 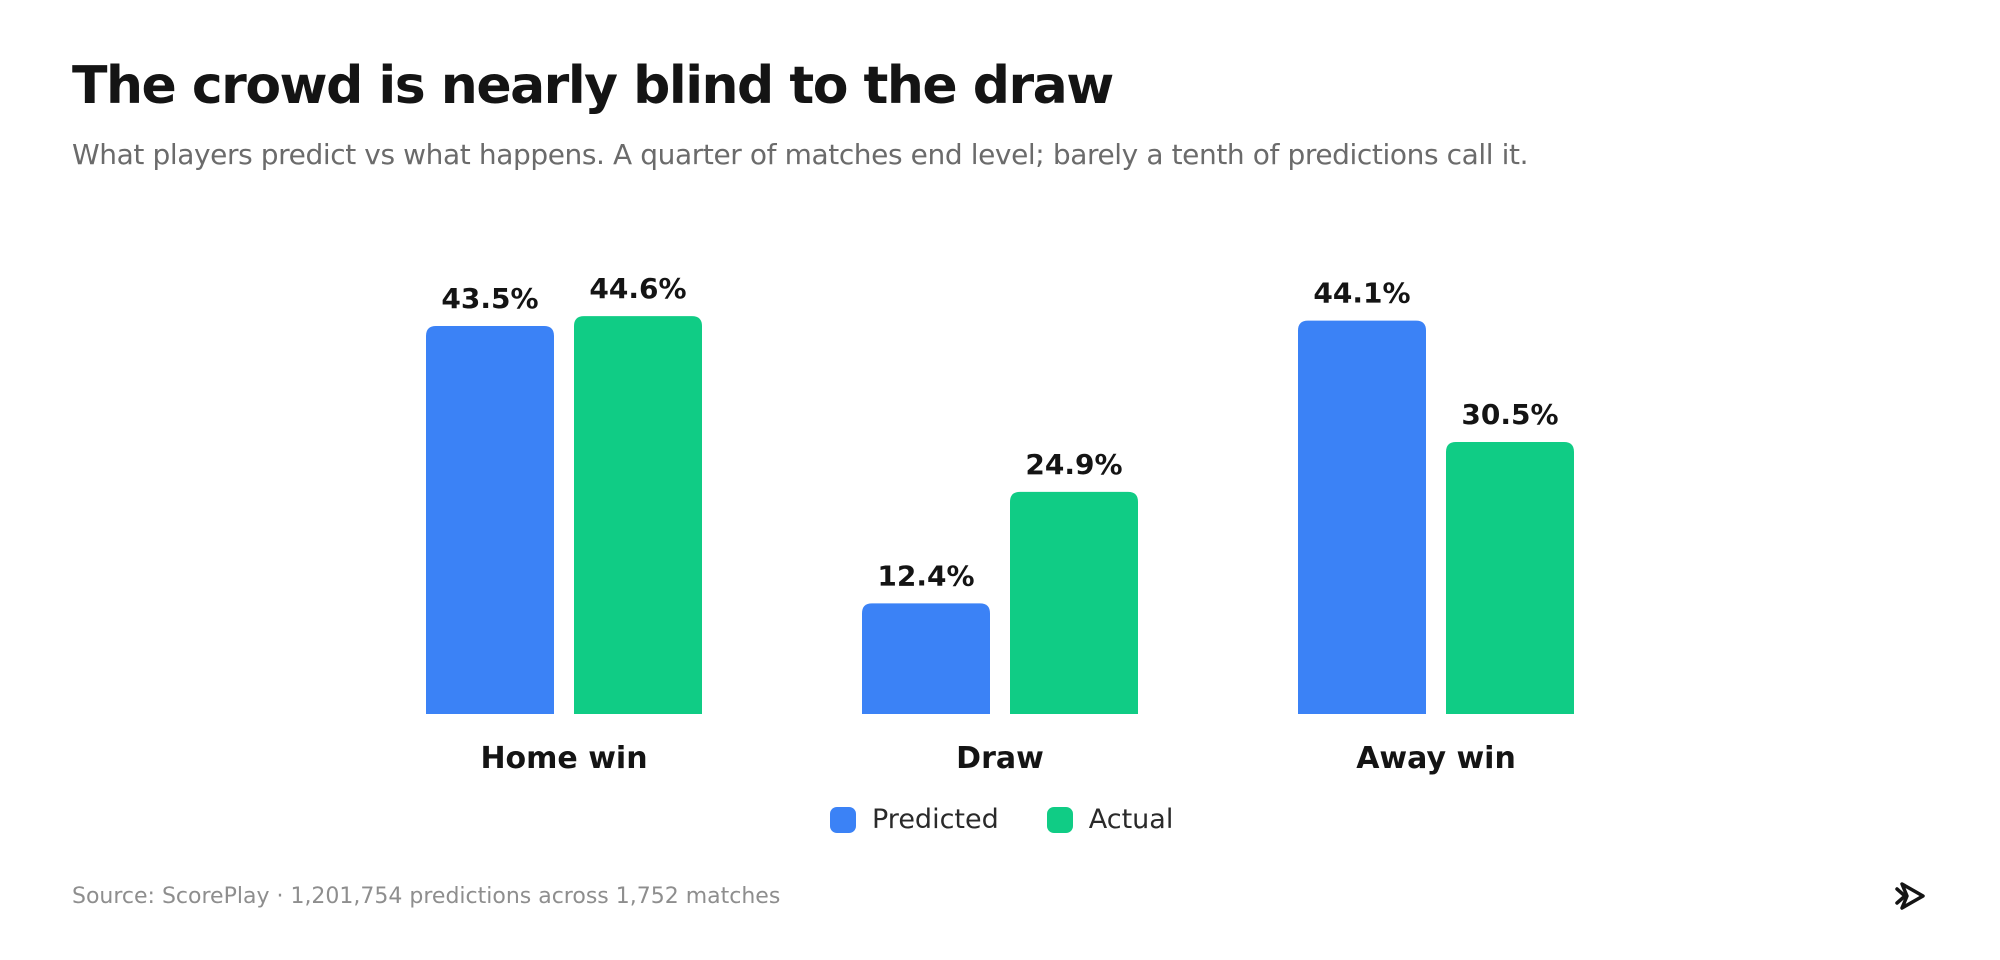 I want to click on legend-item-actual: Actual, so click(x=1110, y=819).